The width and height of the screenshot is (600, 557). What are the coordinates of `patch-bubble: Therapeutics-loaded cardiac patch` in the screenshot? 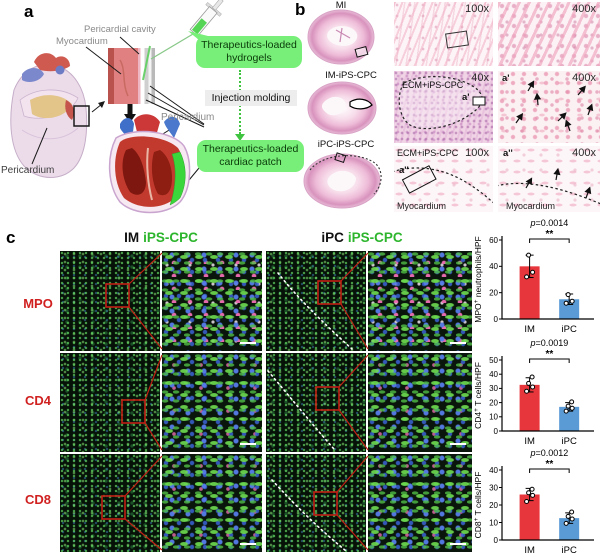 It's located at (250, 156).